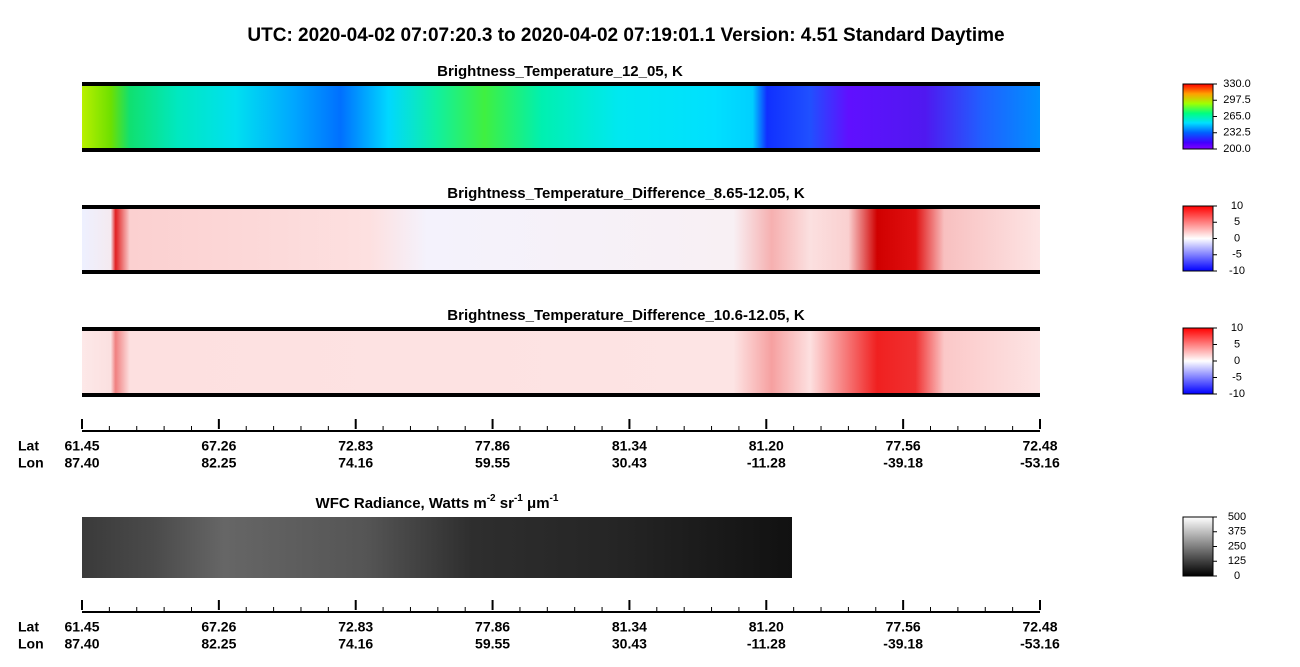 The height and width of the screenshot is (667, 1300). Describe the element at coordinates (1237, 84) in the screenshot. I see `colorbar-tick-label: 330.0` at that location.